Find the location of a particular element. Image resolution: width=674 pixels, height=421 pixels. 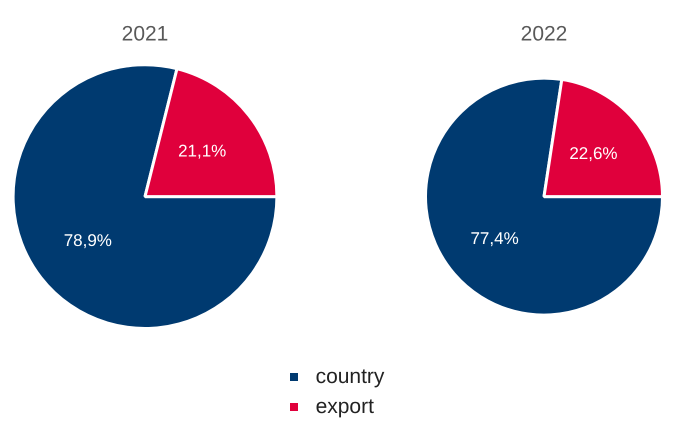

data-label: 21,1% is located at coordinates (202, 151).